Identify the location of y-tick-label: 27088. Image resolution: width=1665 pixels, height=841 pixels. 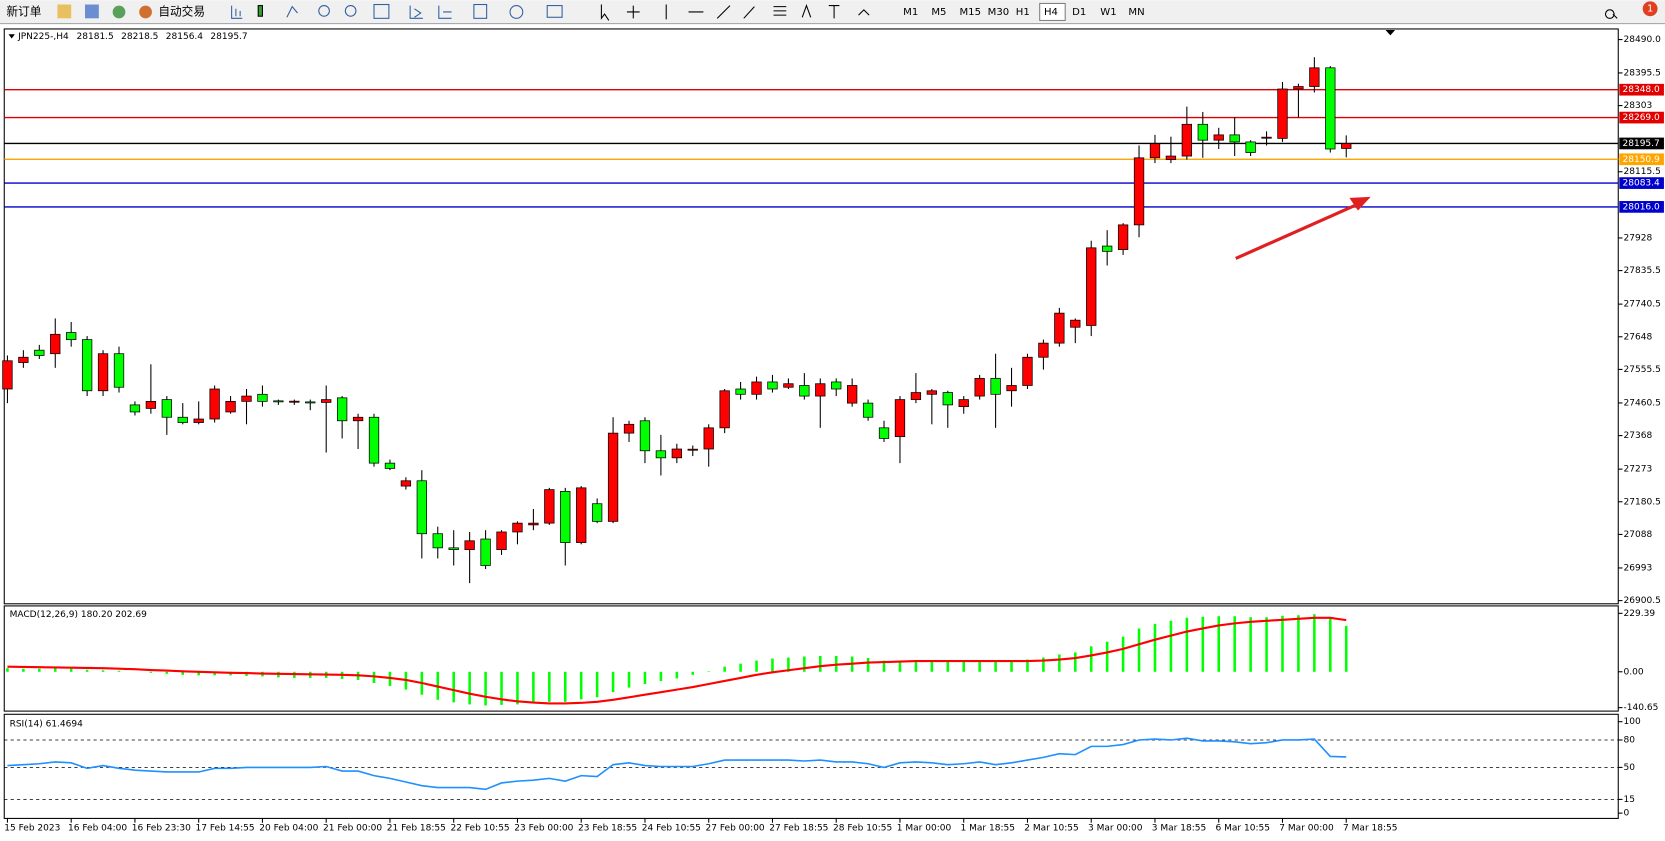
(1638, 535).